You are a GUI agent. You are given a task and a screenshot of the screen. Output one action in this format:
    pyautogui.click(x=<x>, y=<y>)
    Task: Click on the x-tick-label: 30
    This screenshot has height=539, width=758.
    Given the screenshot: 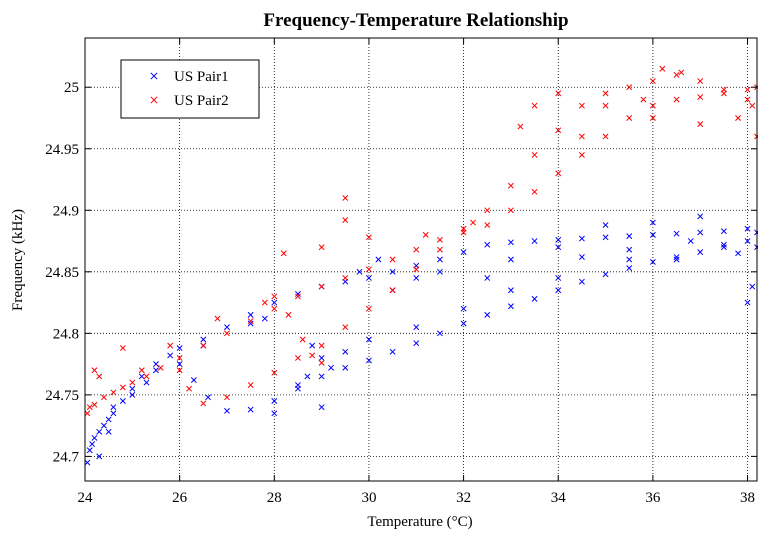 What is the action you would take?
    pyautogui.click(x=368, y=498)
    